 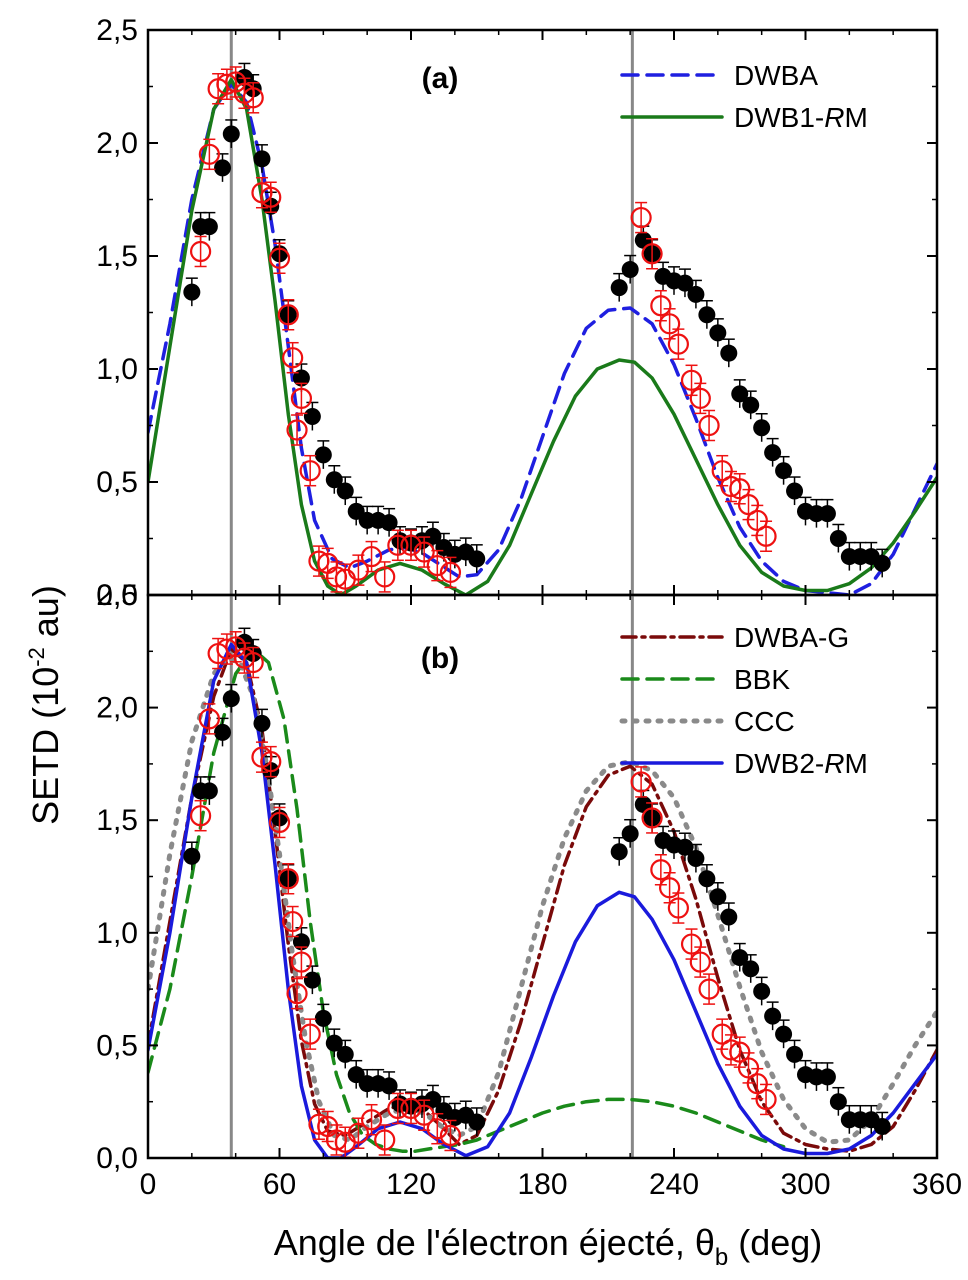 What do you see at coordinates (764, 721) in the screenshot?
I see `legend-label: CCC` at bounding box center [764, 721].